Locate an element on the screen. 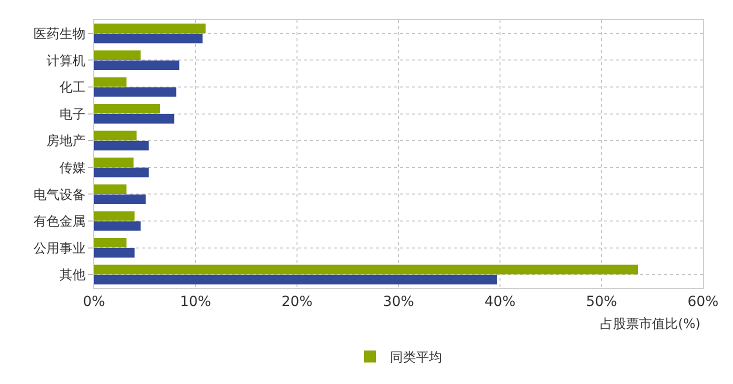 The width and height of the screenshot is (733, 384). y-tick-label: 医药生物 is located at coordinates (59, 34).